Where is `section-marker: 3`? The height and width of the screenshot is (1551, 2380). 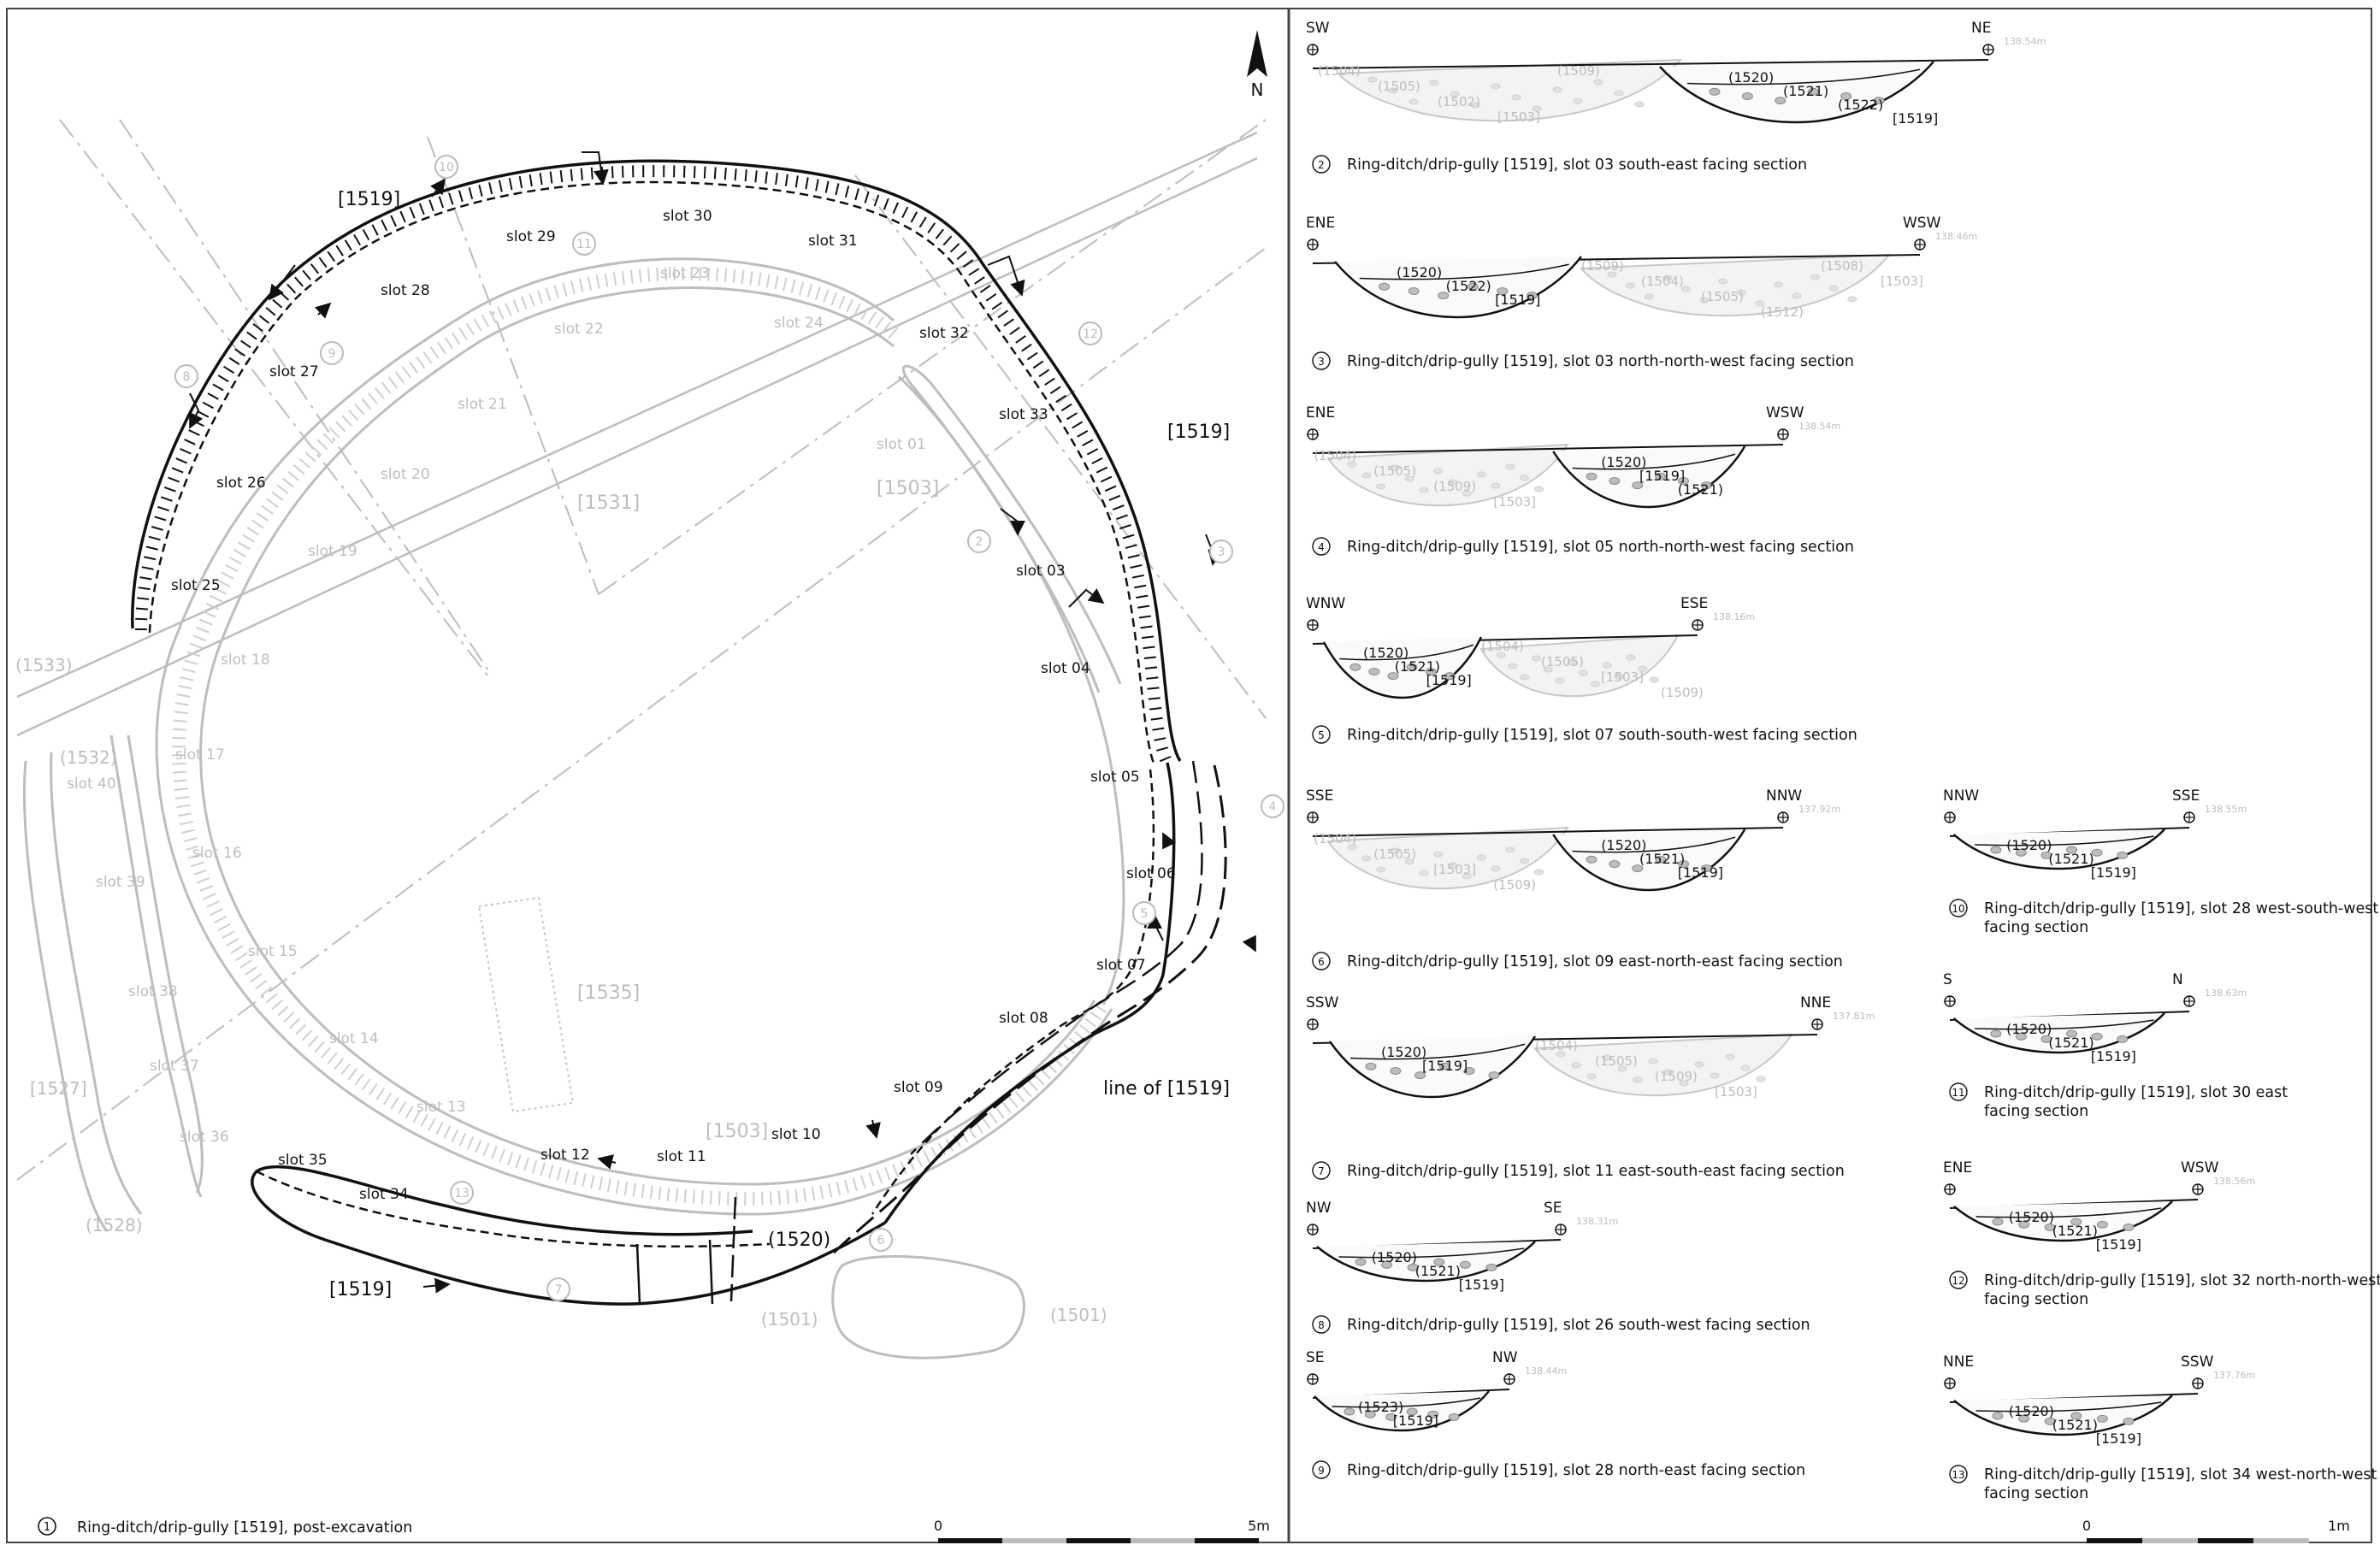 section-marker: 3 is located at coordinates (1221, 551).